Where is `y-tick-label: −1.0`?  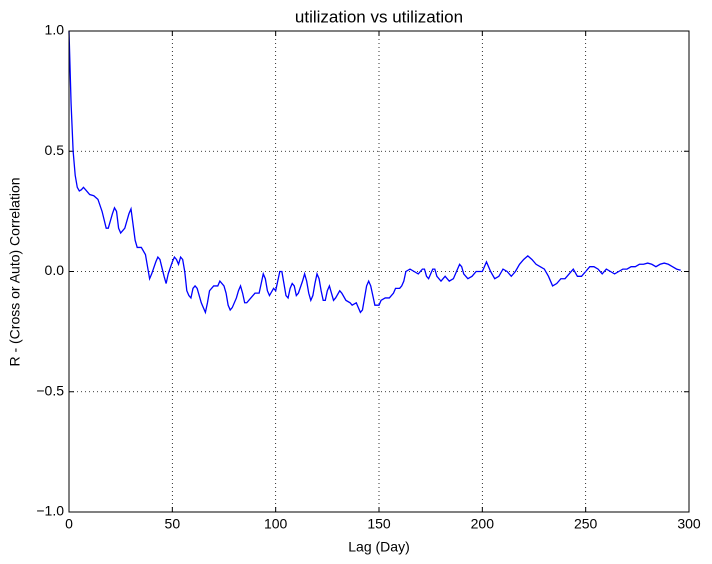
y-tick-label: −1.0 is located at coordinates (50, 511).